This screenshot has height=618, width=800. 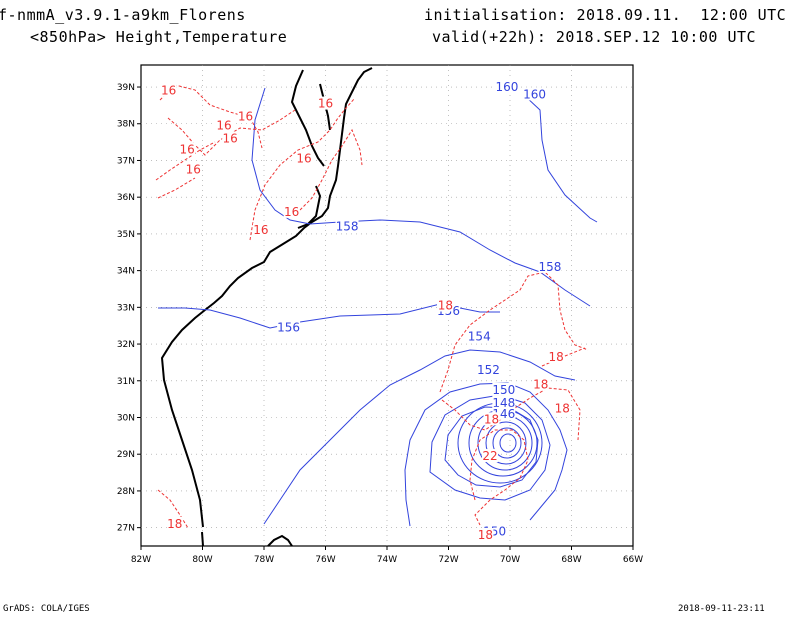 I want to click on height-contour-label: 148, so click(x=503, y=403).